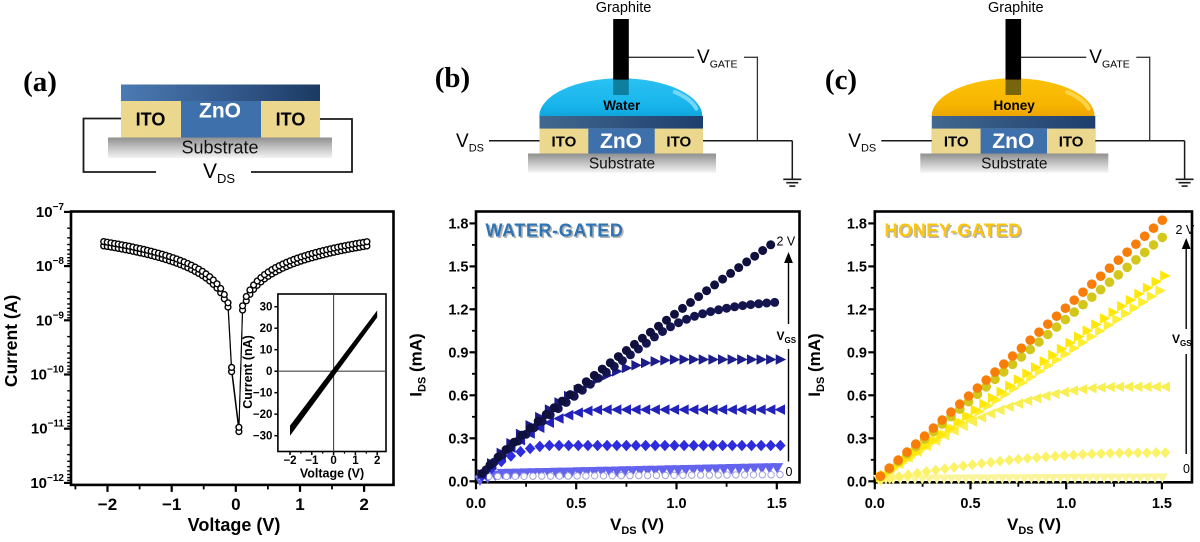  Describe the element at coordinates (11, 341) in the screenshot. I see `svg-text: Current (A)` at that location.